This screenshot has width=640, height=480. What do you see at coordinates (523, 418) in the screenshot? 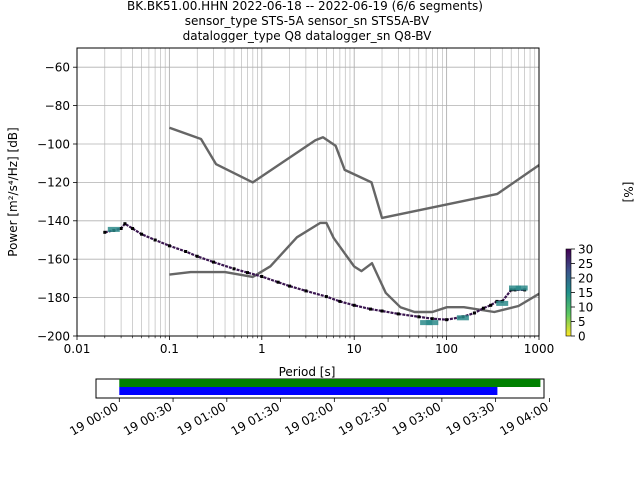
I see `timeline-tick-label: 19 04:00` at bounding box center [523, 418].